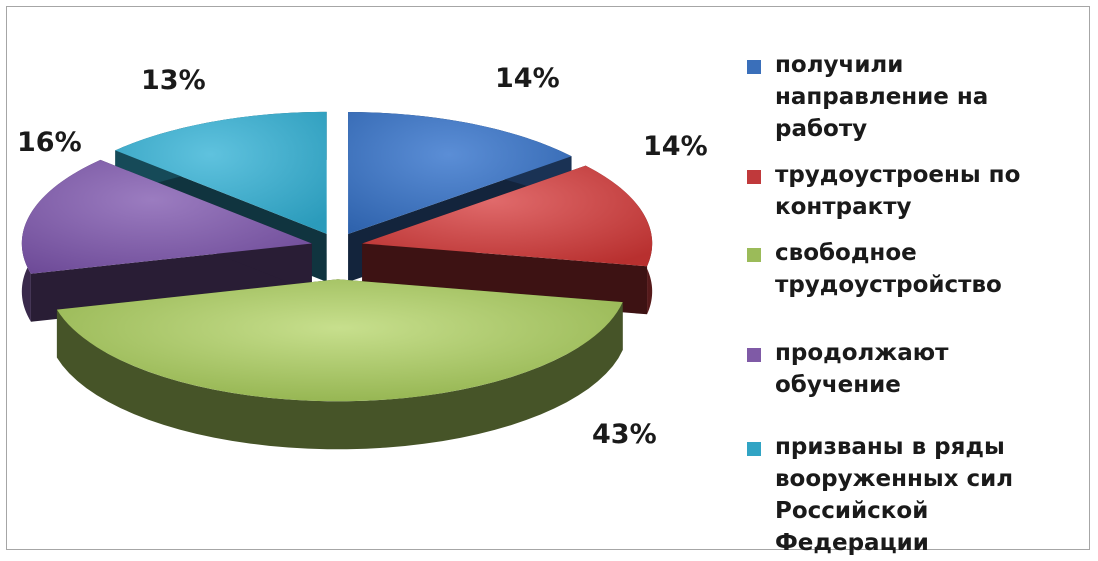 The image size is (1098, 561). I want to click on slice-studying, so click(166, 240).